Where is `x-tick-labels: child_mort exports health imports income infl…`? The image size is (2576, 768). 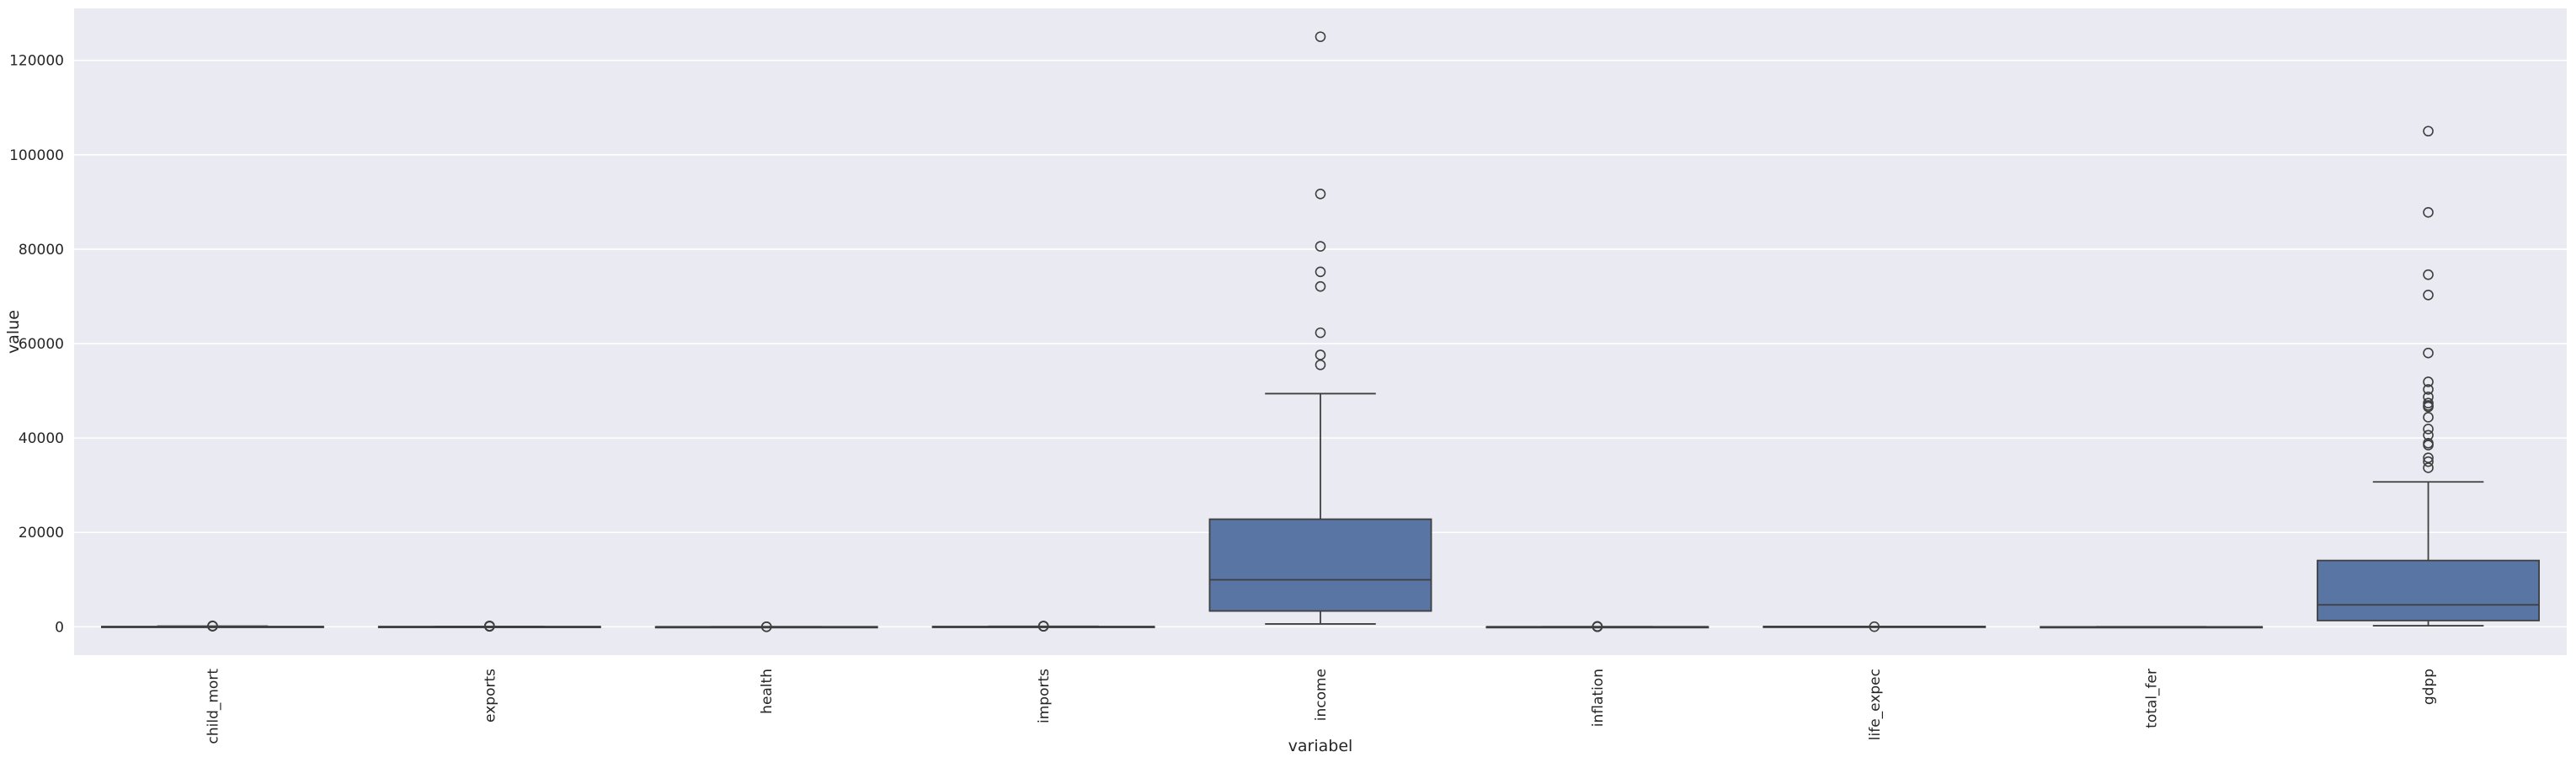
x-tick-labels: child_mort exports health imports income infl… is located at coordinates (1321, 706).